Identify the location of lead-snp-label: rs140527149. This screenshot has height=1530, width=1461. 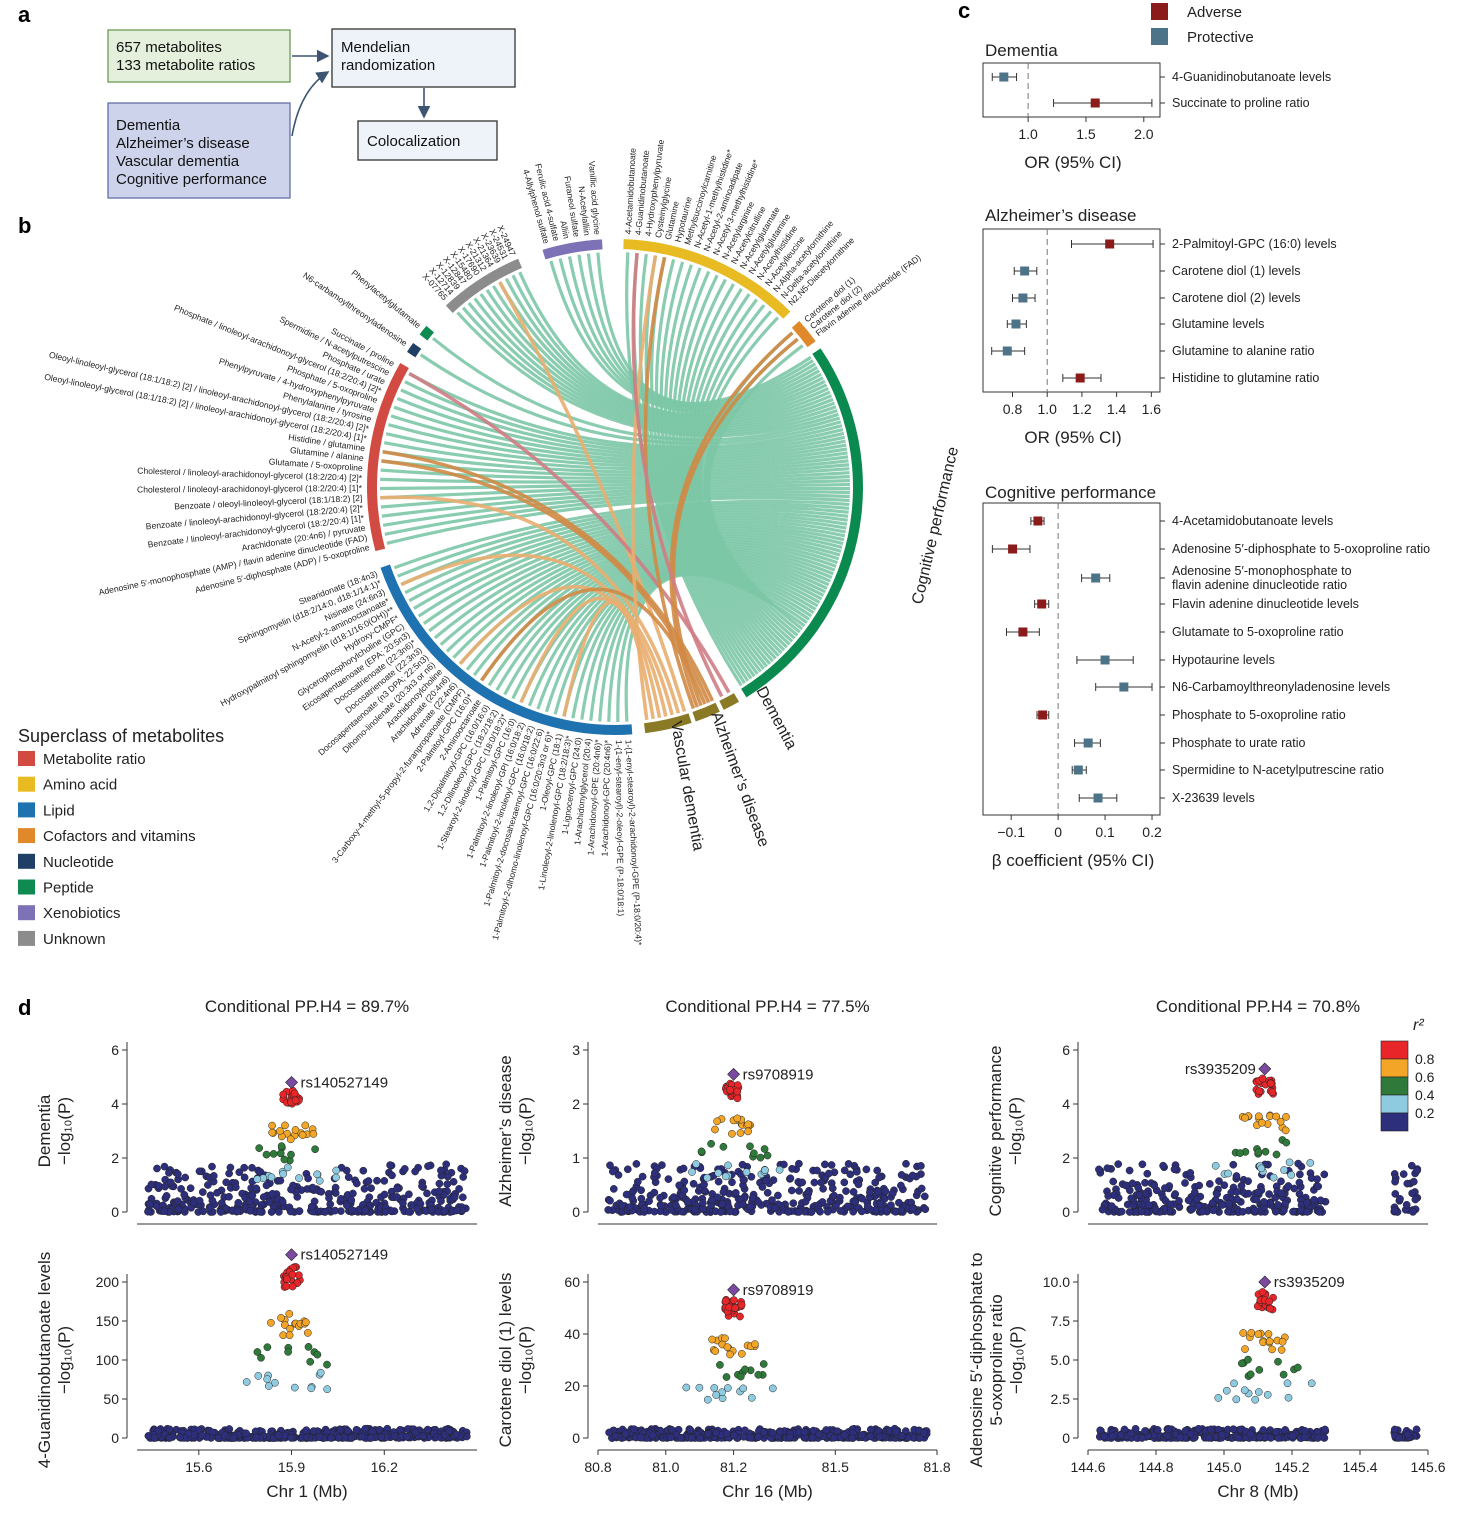
(345, 1255).